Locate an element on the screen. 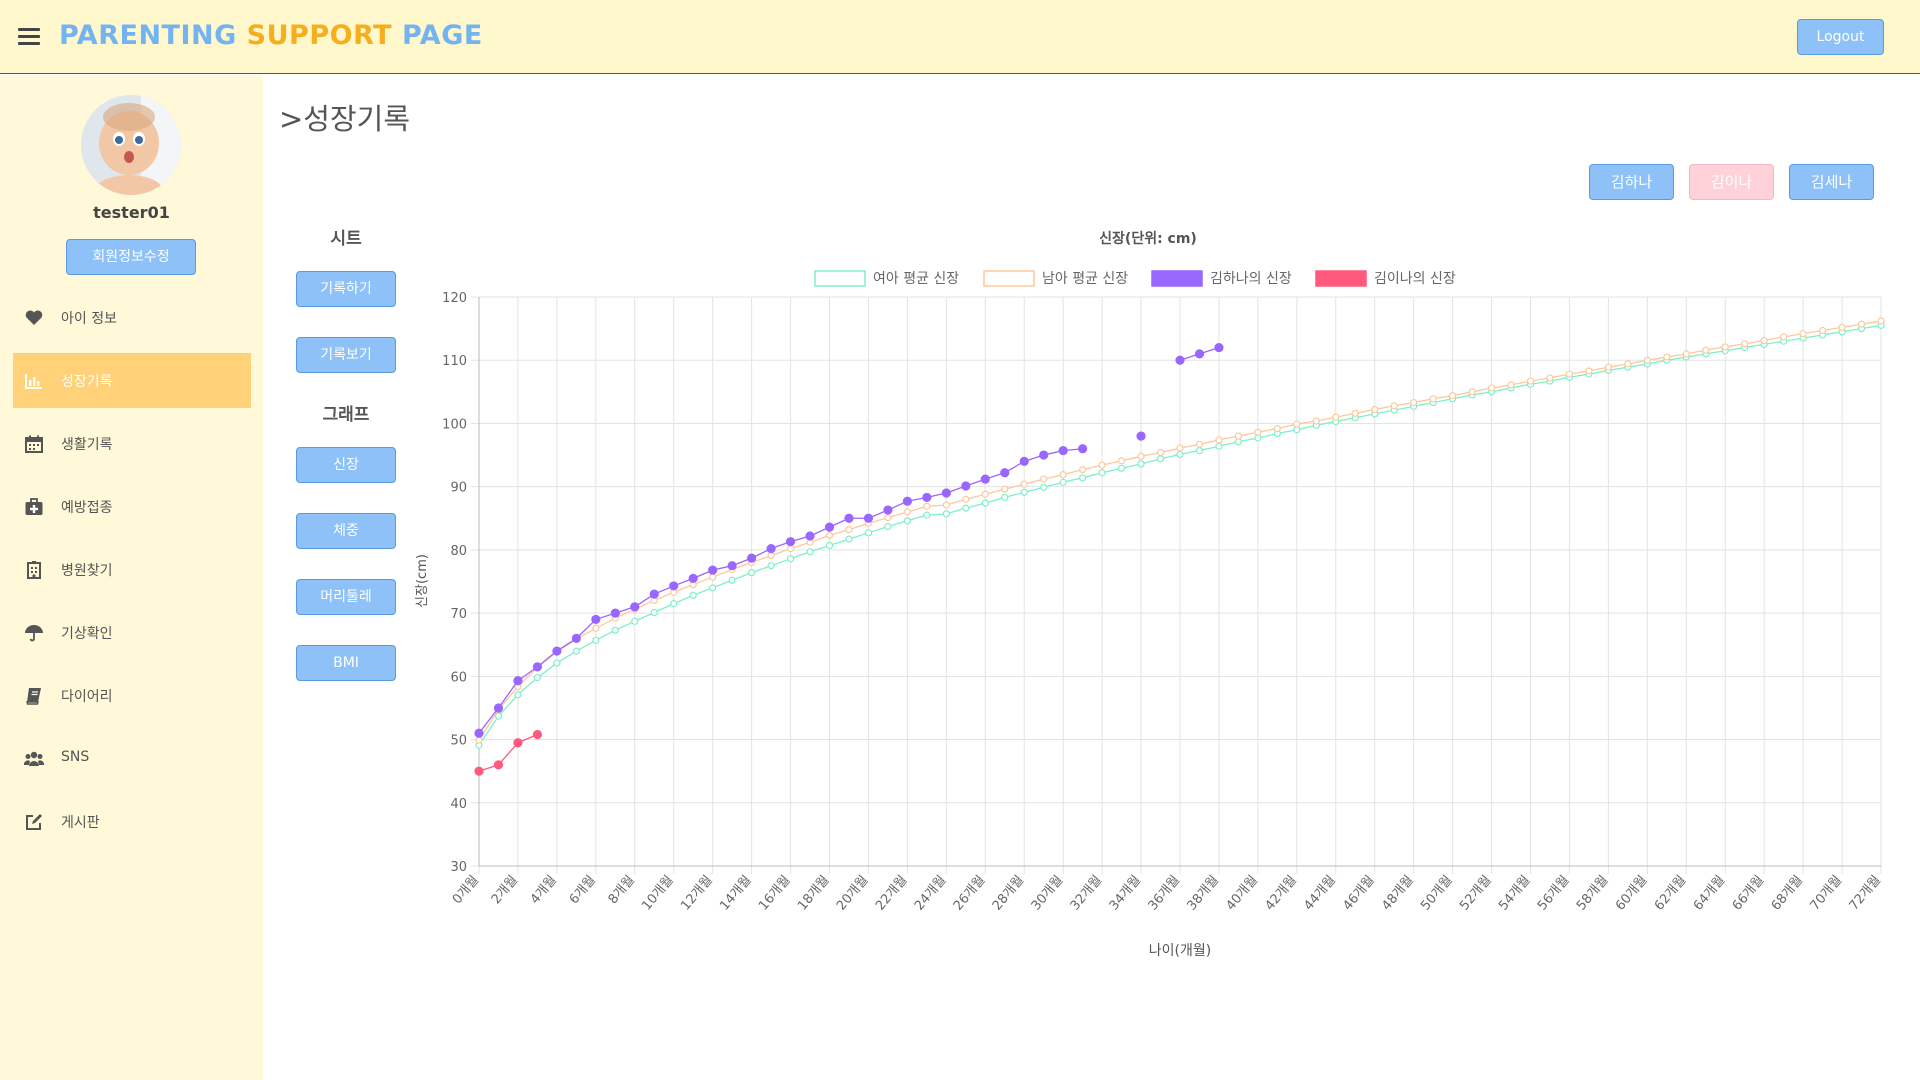 This screenshot has height=1080, width=1920. menu-icon is located at coordinates (29, 37).